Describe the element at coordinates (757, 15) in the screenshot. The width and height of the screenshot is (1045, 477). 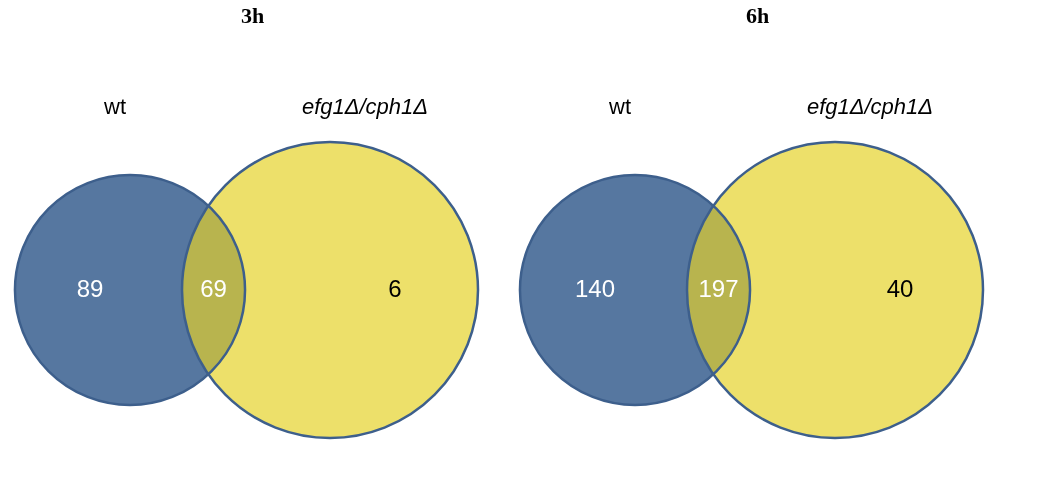
I see `text: 6h` at that location.